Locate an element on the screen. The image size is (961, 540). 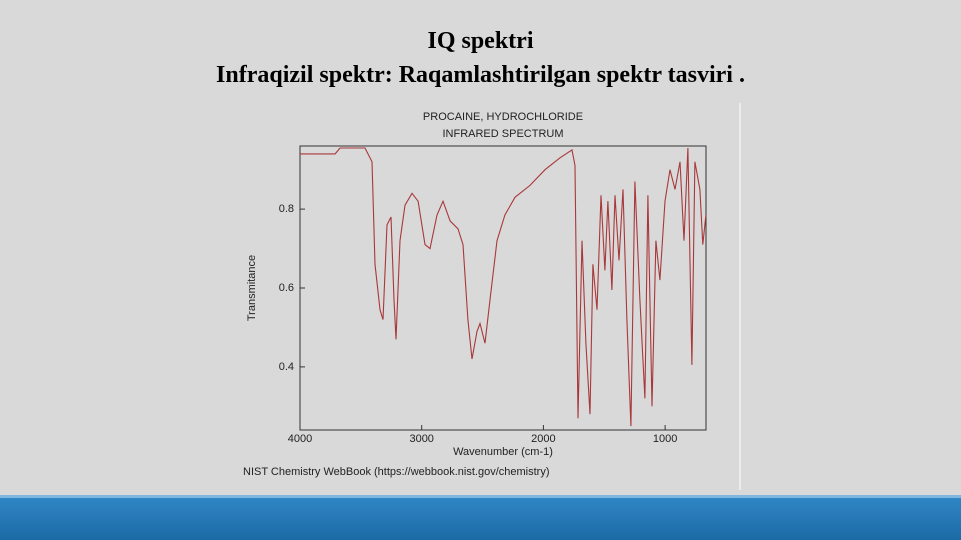
y-axis-label: Transmitance is located at coordinates (252, 288).